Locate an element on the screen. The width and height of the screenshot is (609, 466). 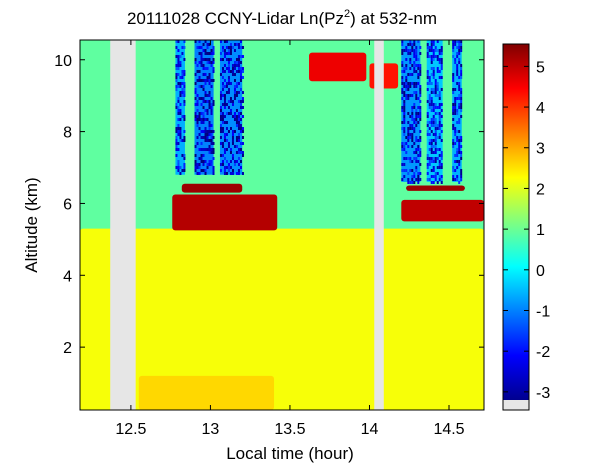
y-axis-label: Altitude (km) is located at coordinates (31, 224).